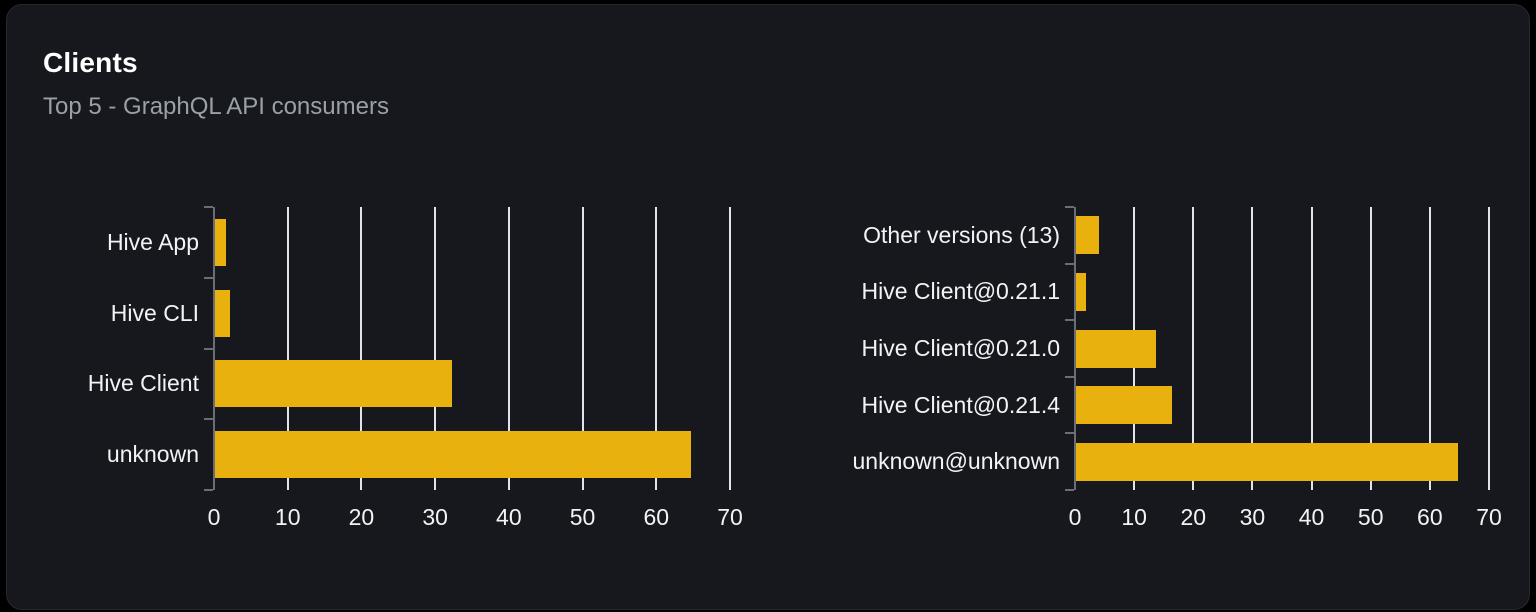 Image resolution: width=1536 pixels, height=612 pixels. I want to click on card-title: Clients, so click(90, 62).